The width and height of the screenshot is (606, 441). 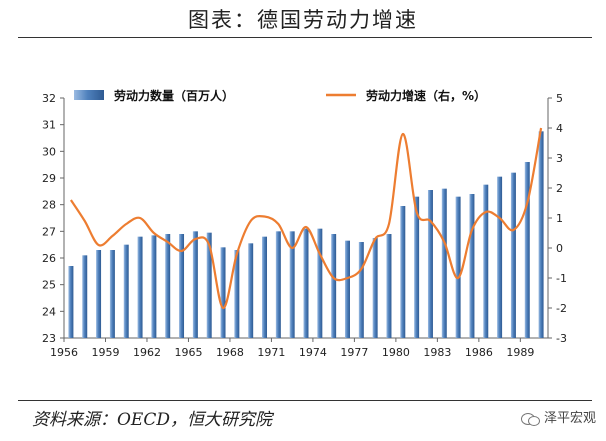 What do you see at coordinates (271, 352) in the screenshot?
I see `x-tick-label: 1971` at bounding box center [271, 352].